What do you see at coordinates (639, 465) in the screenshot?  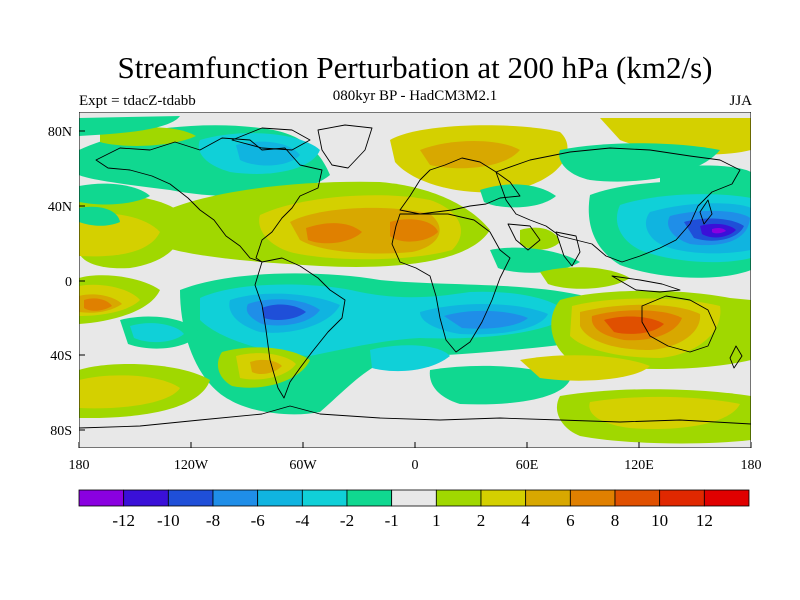 I see `x-tick-label: 120E` at bounding box center [639, 465].